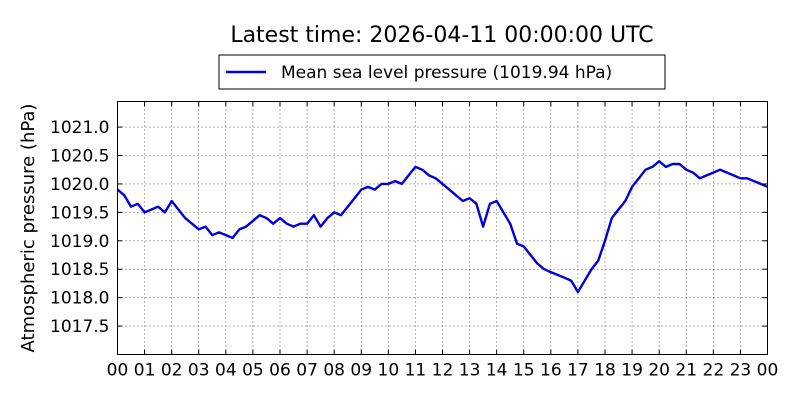  What do you see at coordinates (79, 299) in the screenshot?
I see `y-tick-label: 1018.0` at bounding box center [79, 299].